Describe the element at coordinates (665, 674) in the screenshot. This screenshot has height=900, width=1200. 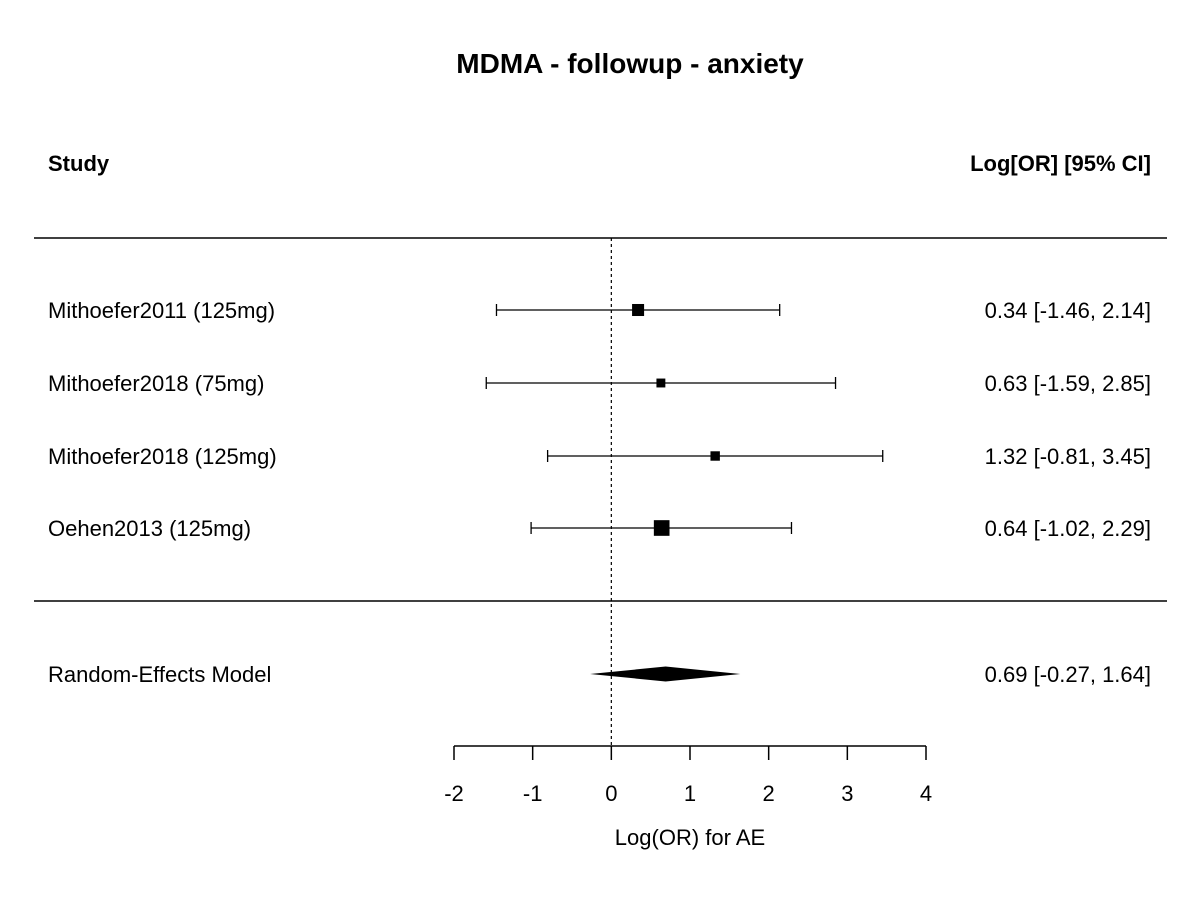
I see `summary-diamond` at that location.